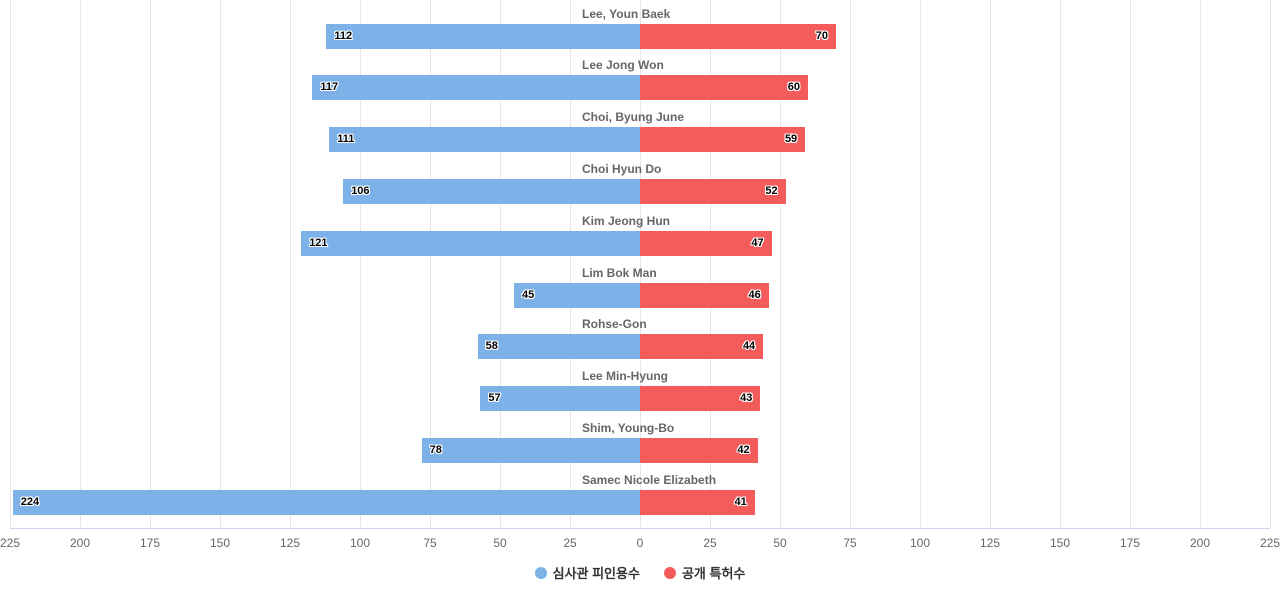 The image size is (1280, 600). Describe the element at coordinates (343, 35) in the screenshot. I see `bar-value-label: 112` at that location.